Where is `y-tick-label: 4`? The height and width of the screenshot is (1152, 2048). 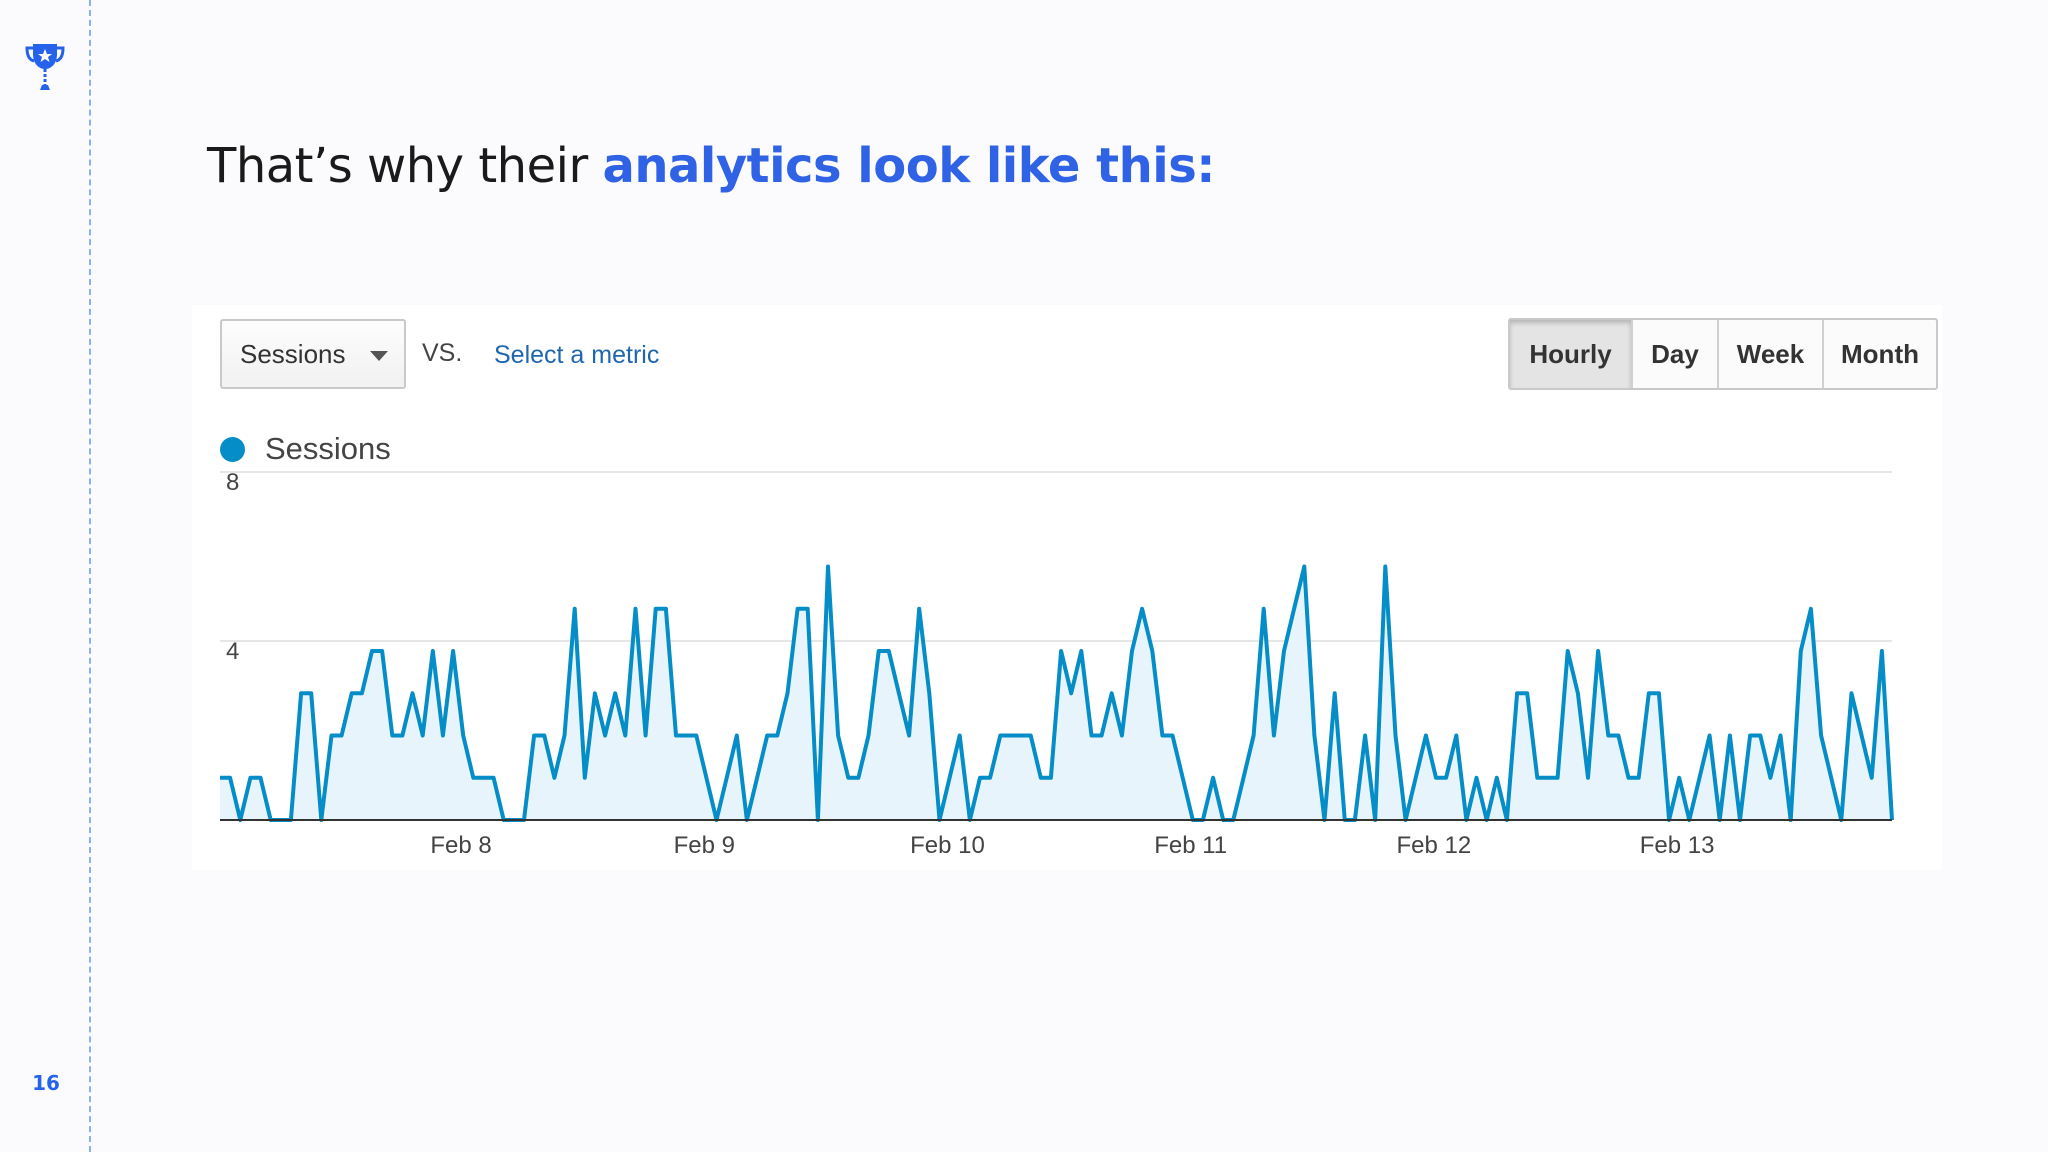 y-tick-label: 4 is located at coordinates (232, 651).